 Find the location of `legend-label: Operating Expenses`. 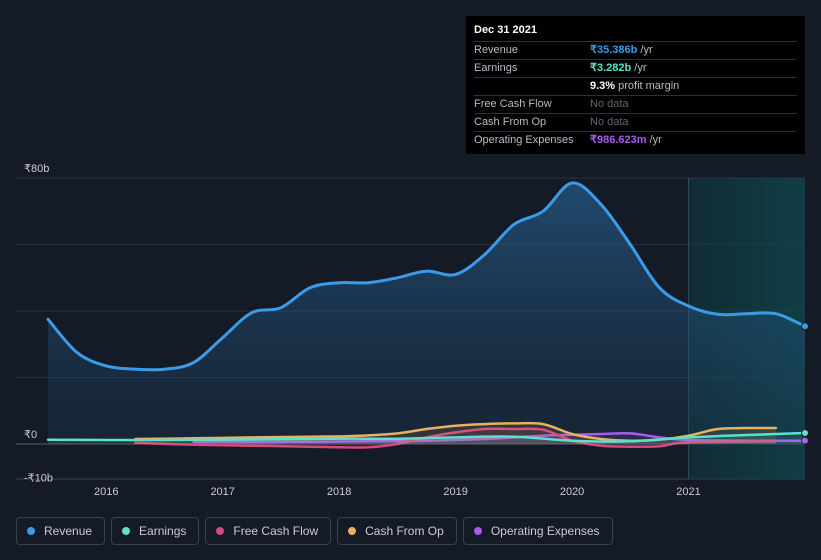

legend-label: Operating Expenses is located at coordinates (545, 531).